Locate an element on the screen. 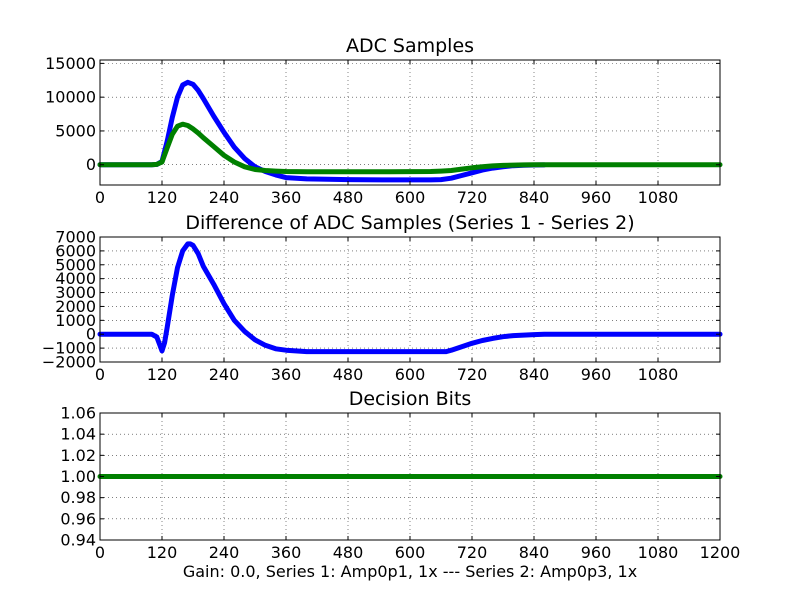  y-tick-label: 15000 is located at coordinates (70, 63).